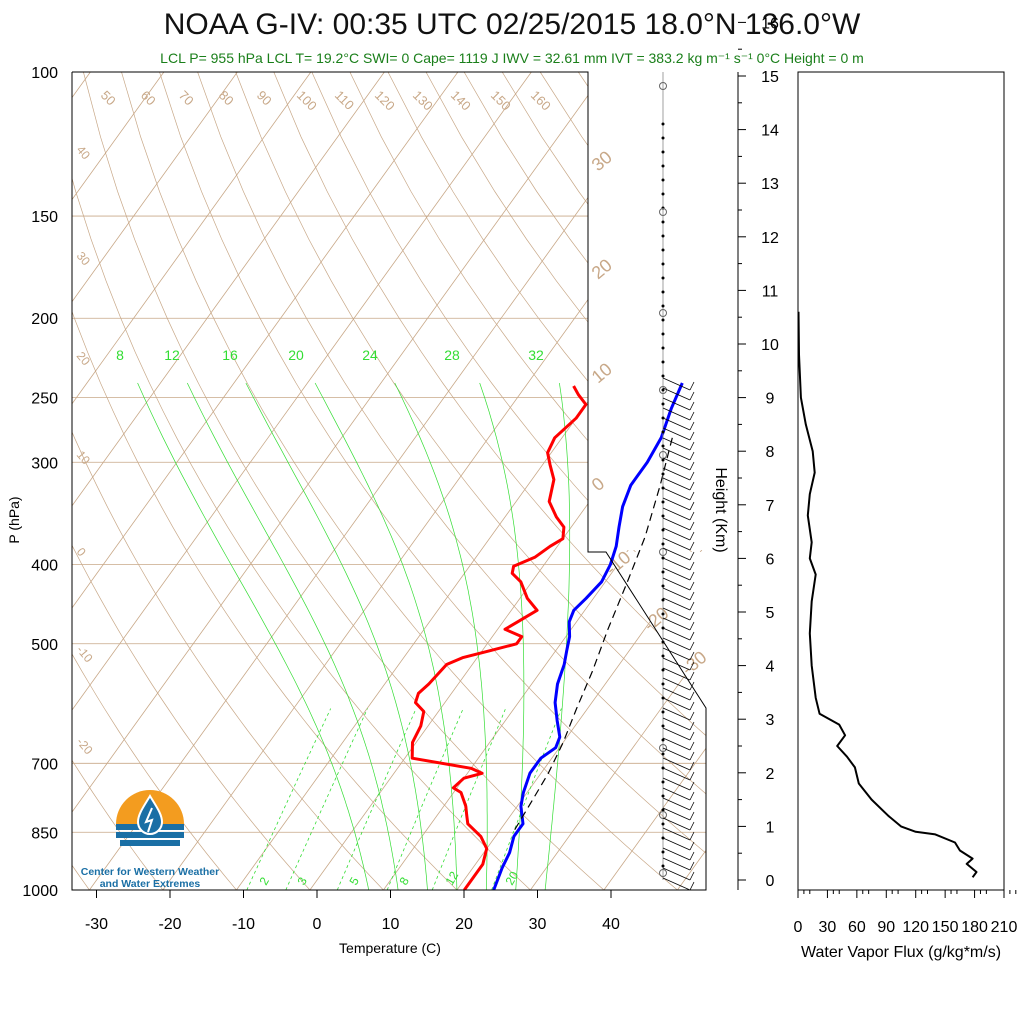 This screenshot has width=1024, height=1024. I want to click on moist-adiabat-label: 32, so click(536, 355).